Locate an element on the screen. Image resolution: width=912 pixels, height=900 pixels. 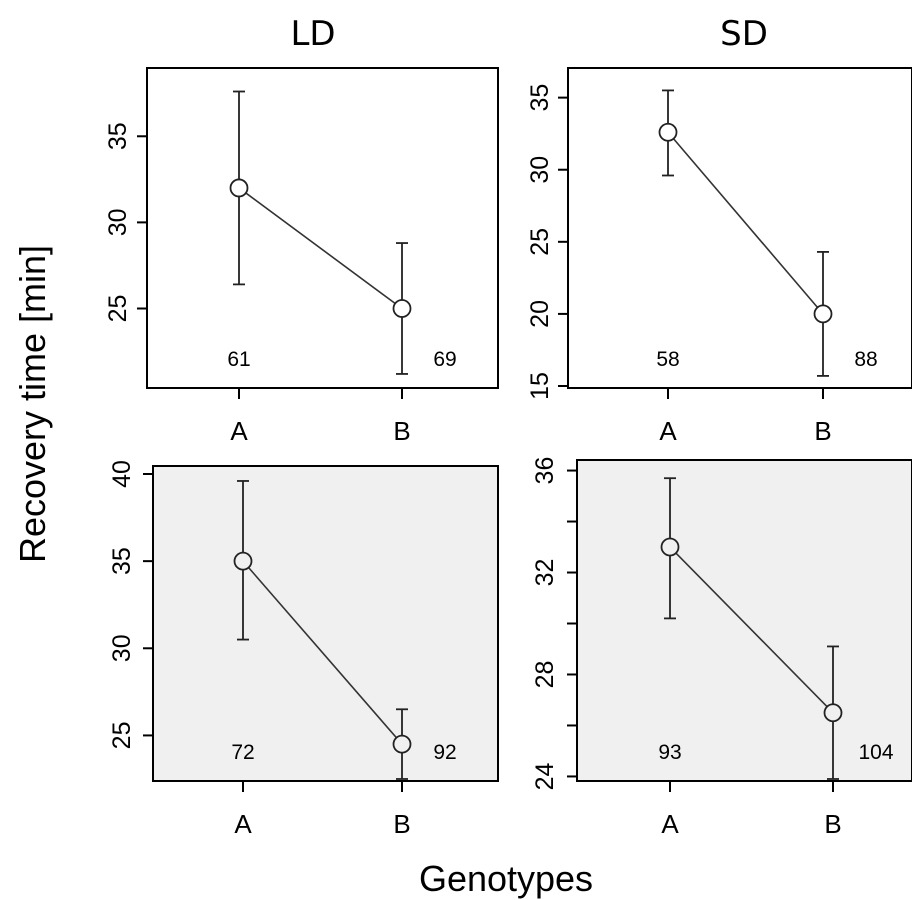
y-tick-label: 15 is located at coordinates (540, 386).